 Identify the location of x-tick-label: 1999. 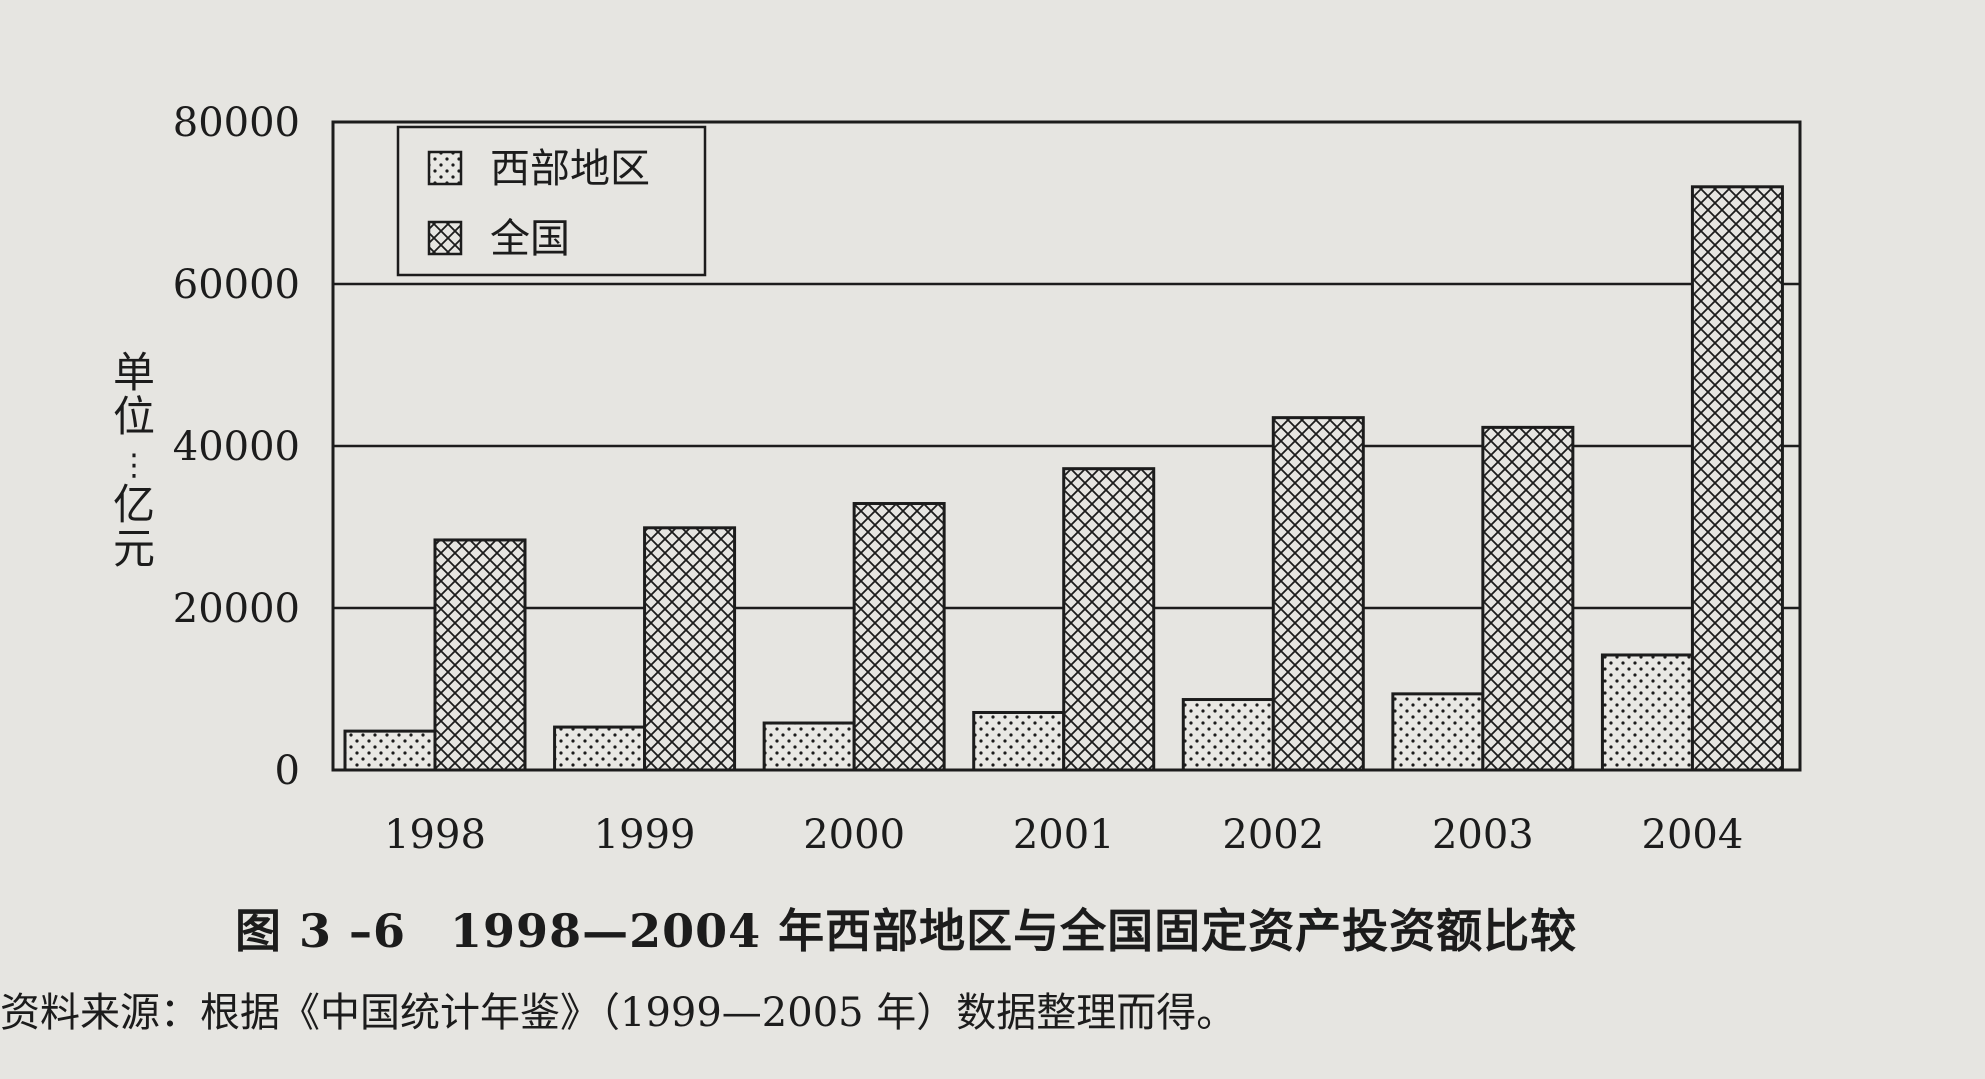
(645, 835).